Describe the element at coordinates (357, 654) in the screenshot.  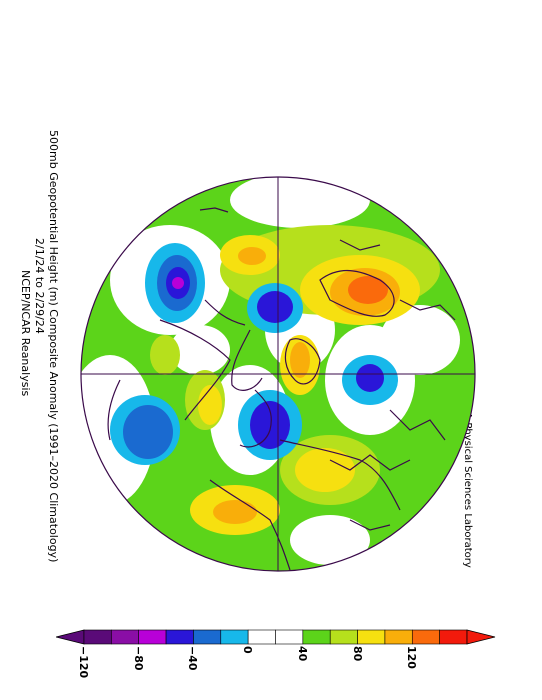
I see `colorbar-tick-label: 80` at that location.